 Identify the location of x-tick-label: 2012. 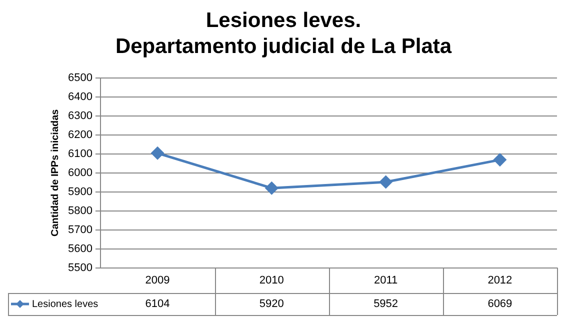
(500, 280).